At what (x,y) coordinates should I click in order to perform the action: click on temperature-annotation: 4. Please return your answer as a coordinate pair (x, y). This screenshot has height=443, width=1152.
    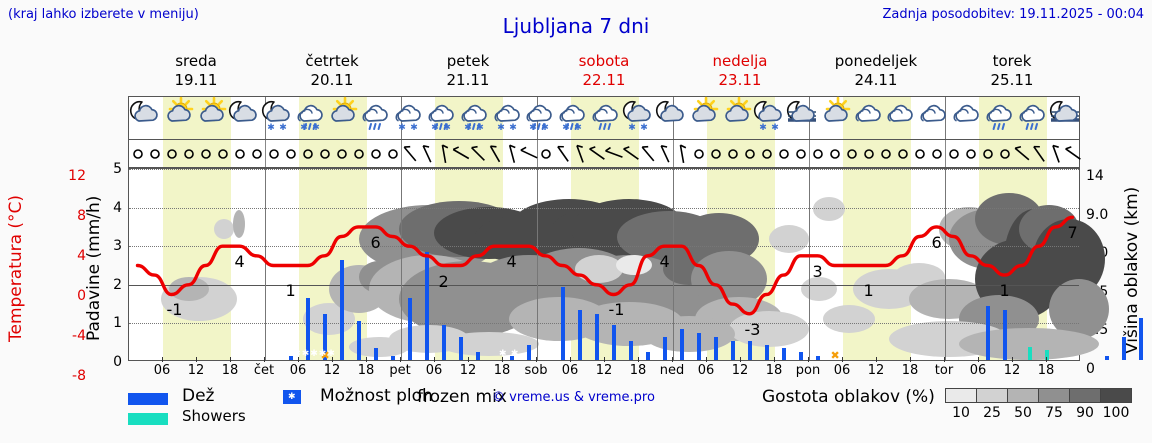
    Looking at the image, I should click on (511, 262).